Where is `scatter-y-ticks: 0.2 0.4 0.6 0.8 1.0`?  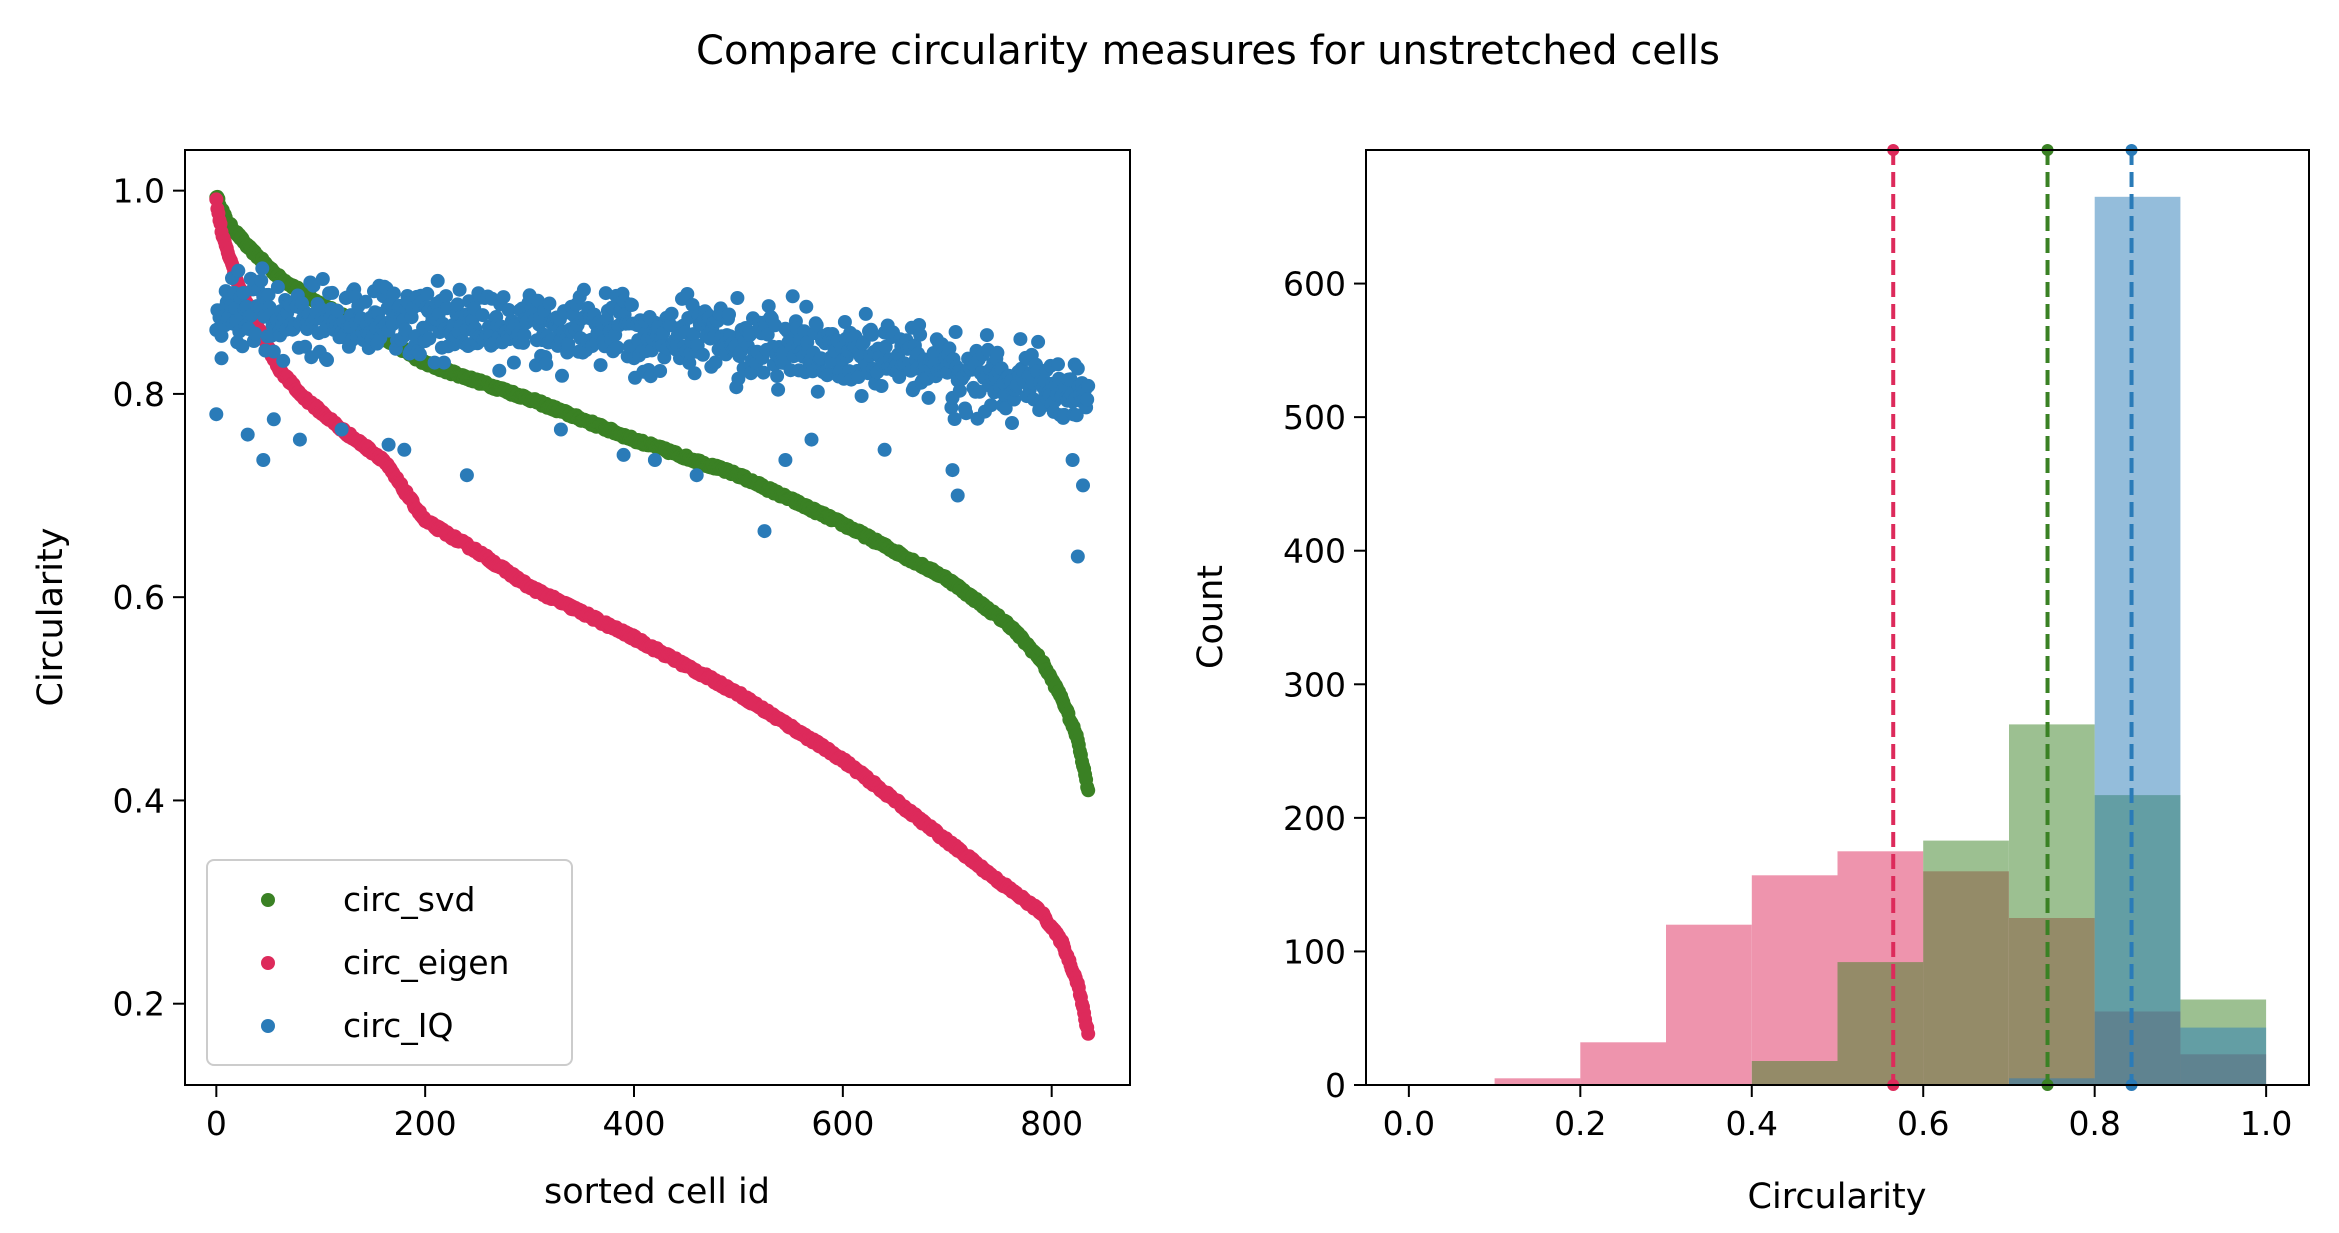
scatter-y-ticks: 0.2 0.4 0.6 0.8 1.0 is located at coordinates (149, 598).